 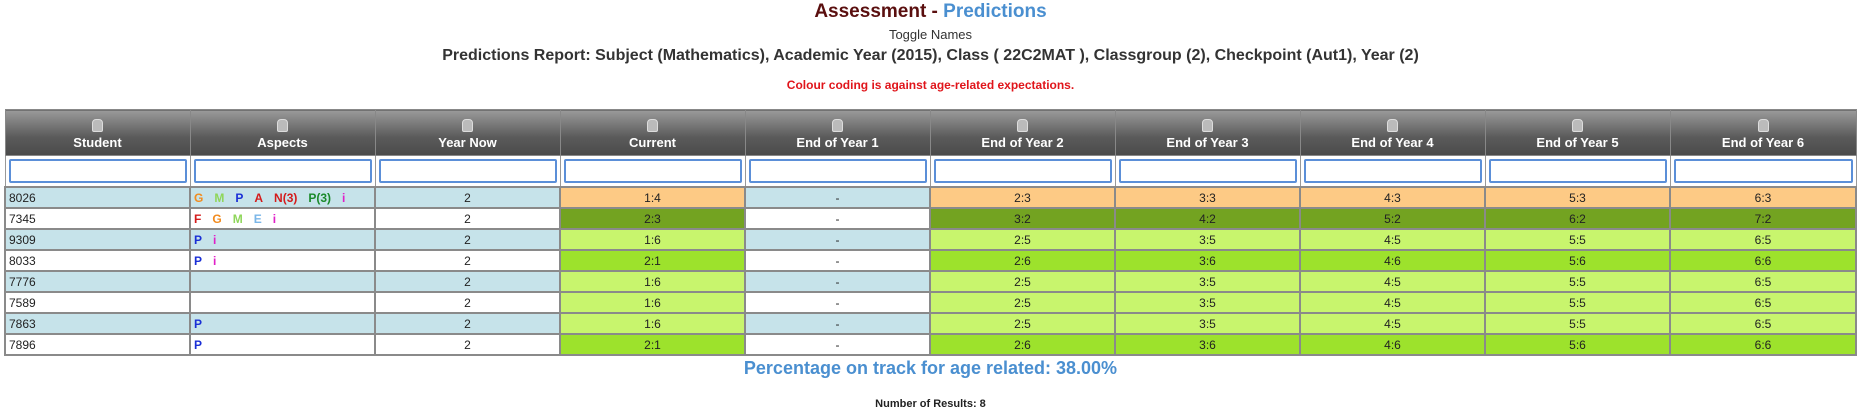 I want to click on eoy3-cell: 3:6, so click(x=1207, y=344).